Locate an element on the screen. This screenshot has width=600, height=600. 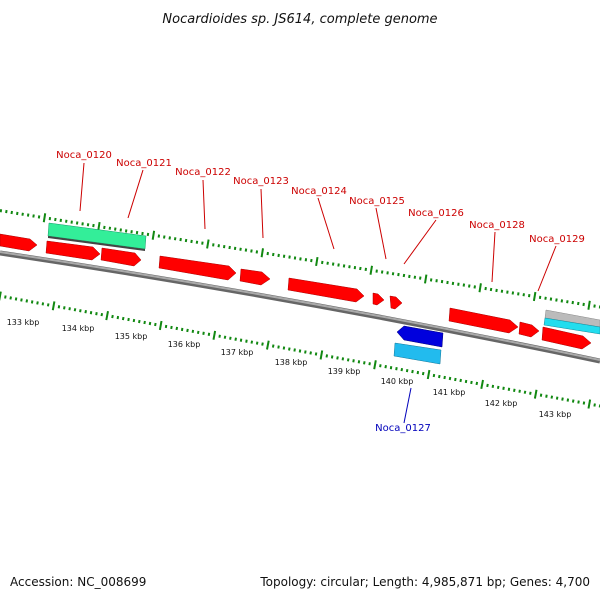
gene-label-text: Noca_0125 is located at coordinates (377, 201).